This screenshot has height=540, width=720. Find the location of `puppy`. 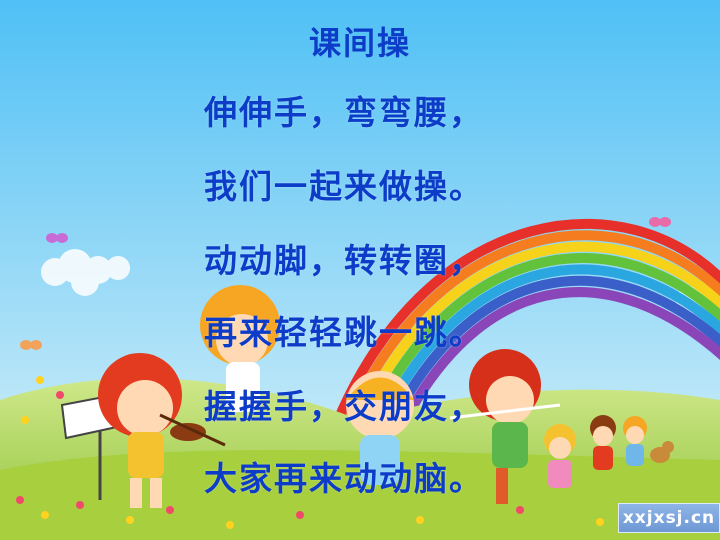

puppy is located at coordinates (662, 452).